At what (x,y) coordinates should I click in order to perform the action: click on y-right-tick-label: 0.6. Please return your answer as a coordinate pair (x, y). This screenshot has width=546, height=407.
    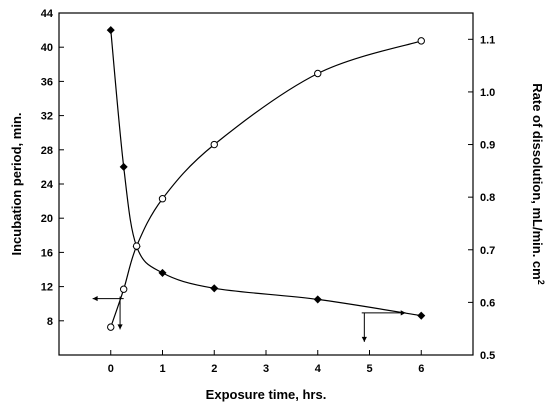
    Looking at the image, I should click on (487, 303).